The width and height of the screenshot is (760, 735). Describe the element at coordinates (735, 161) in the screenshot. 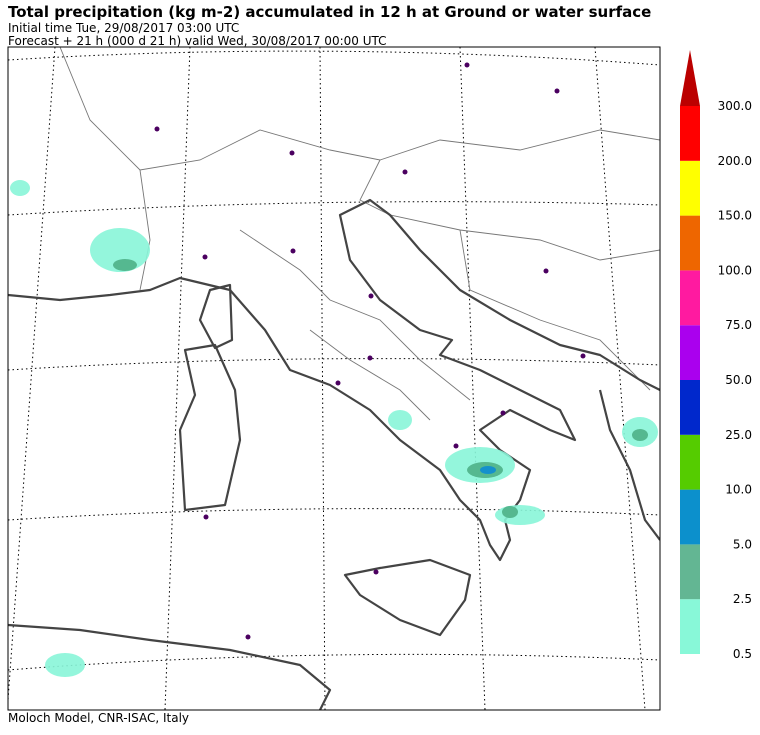

I see `colorbar-label: 200.0` at that location.